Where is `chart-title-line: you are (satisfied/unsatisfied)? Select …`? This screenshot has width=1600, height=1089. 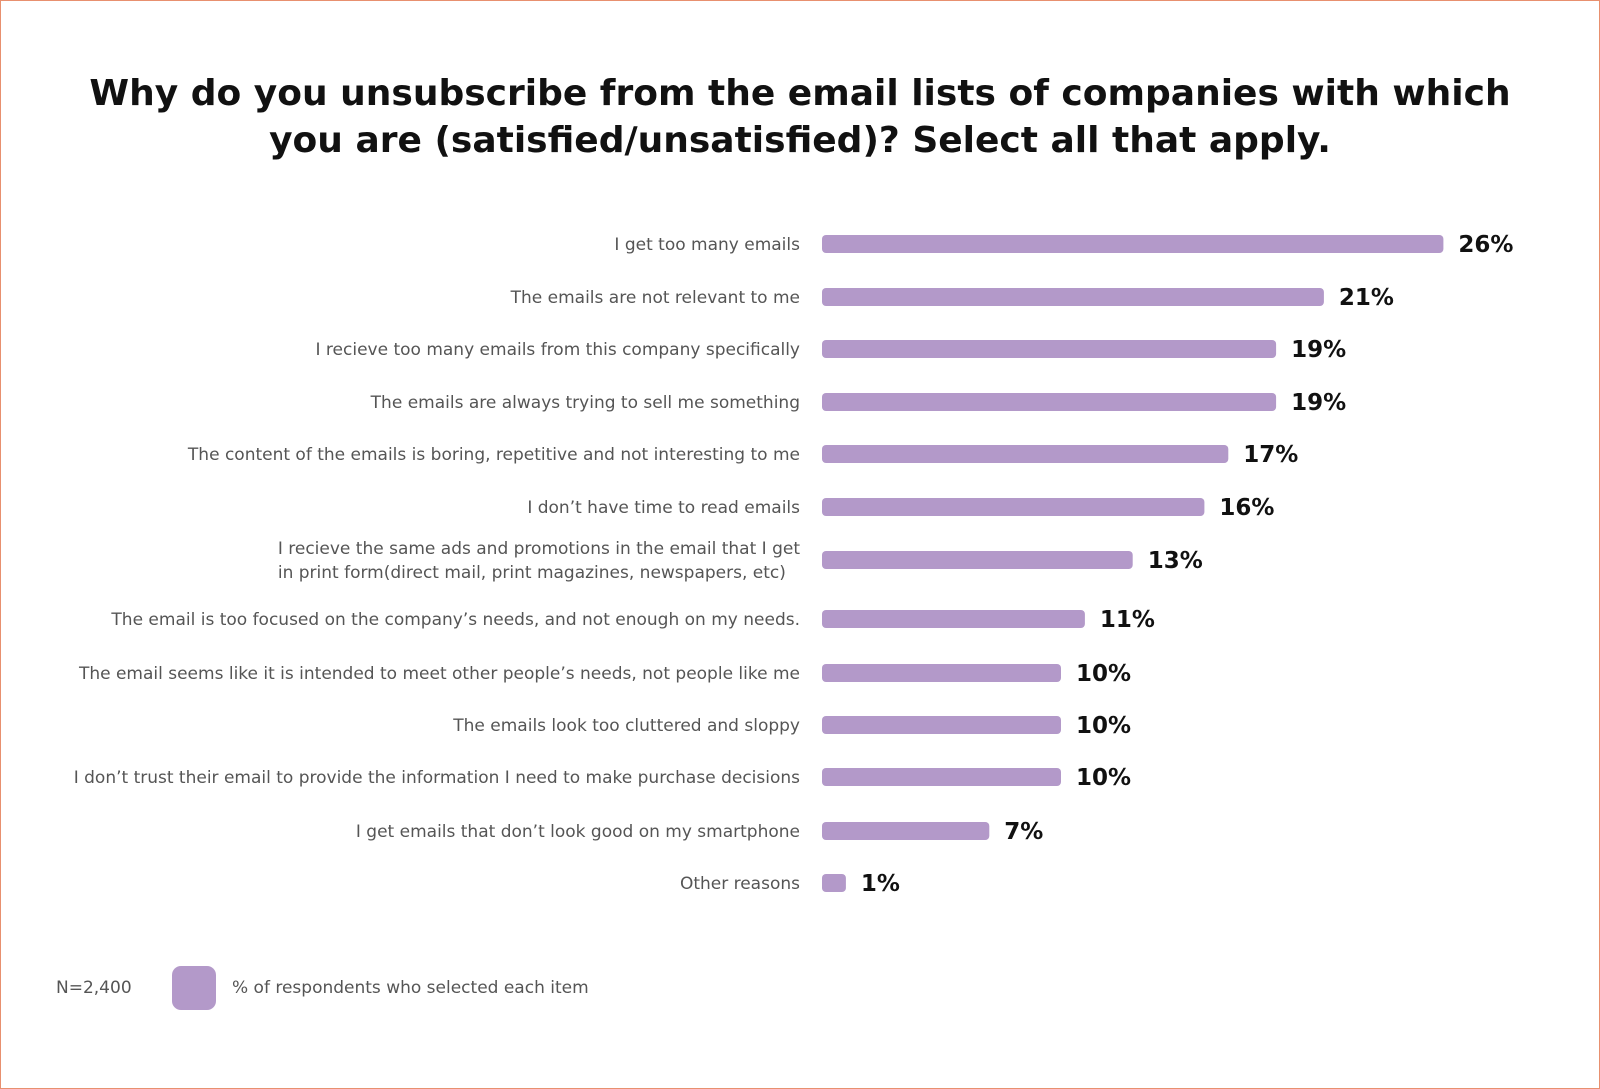
chart-title-line: you are (satisfied/unsatisfied)? Select … is located at coordinates (800, 140).